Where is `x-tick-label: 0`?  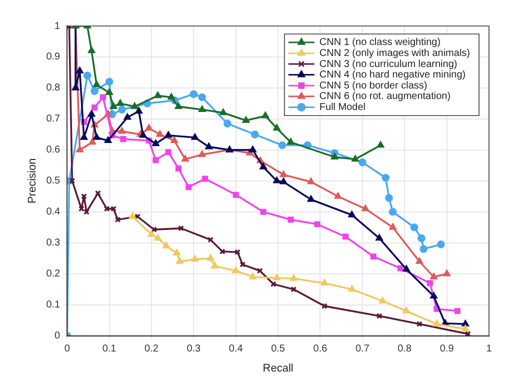 x-tick-label: 0 is located at coordinates (67, 349).